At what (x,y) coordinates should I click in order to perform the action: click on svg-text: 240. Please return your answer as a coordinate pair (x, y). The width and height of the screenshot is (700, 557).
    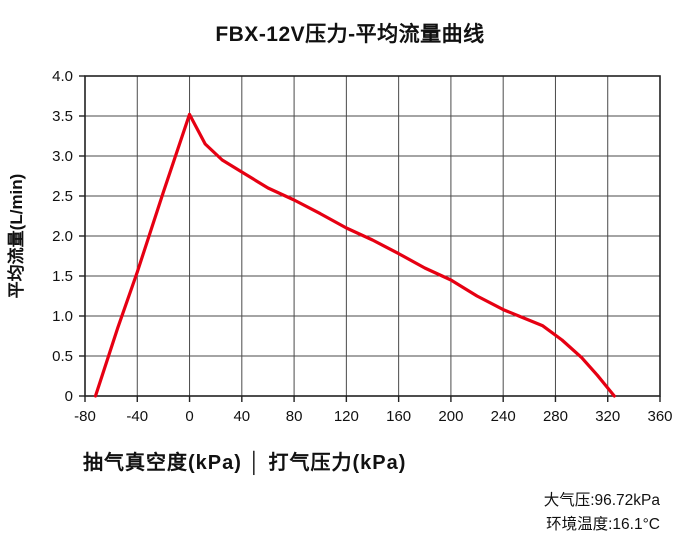
    Looking at the image, I should click on (503, 416).